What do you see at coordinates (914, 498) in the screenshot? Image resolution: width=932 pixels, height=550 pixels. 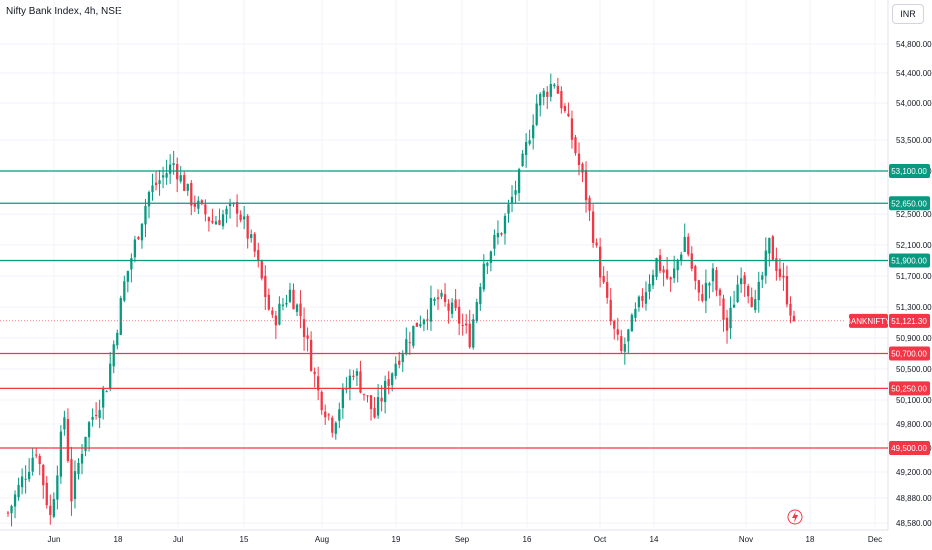 I see `y-tick-label: 48,880.00` at bounding box center [914, 498].